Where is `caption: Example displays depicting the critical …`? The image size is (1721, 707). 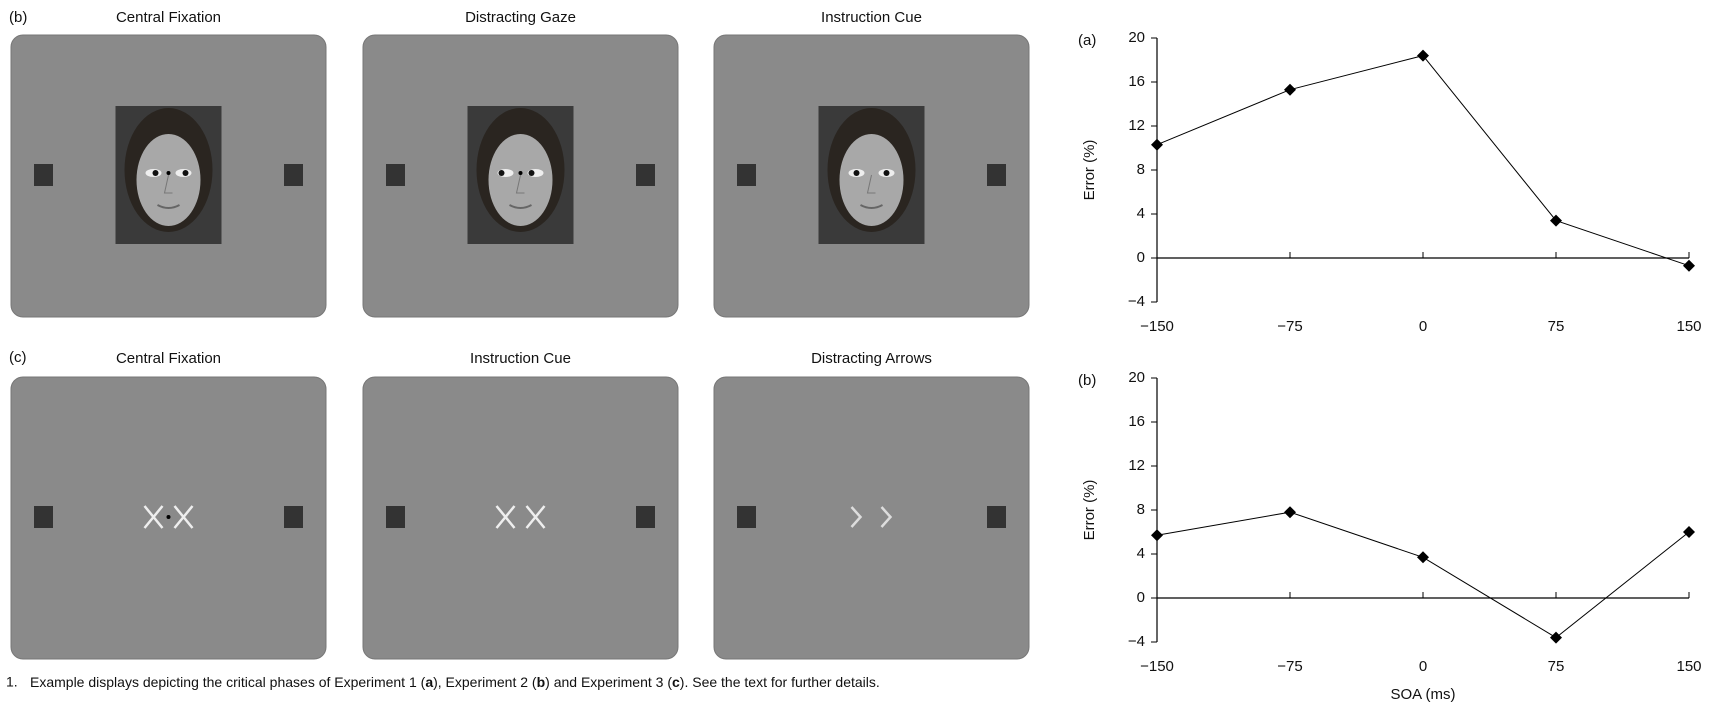 caption: Example displays depicting the critical … is located at coordinates (455, 682).